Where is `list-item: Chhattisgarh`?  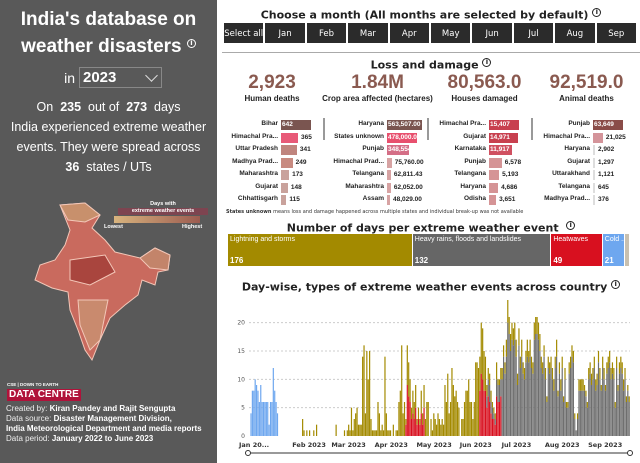
list-item: Chhattisgarh is located at coordinates (250, 200).